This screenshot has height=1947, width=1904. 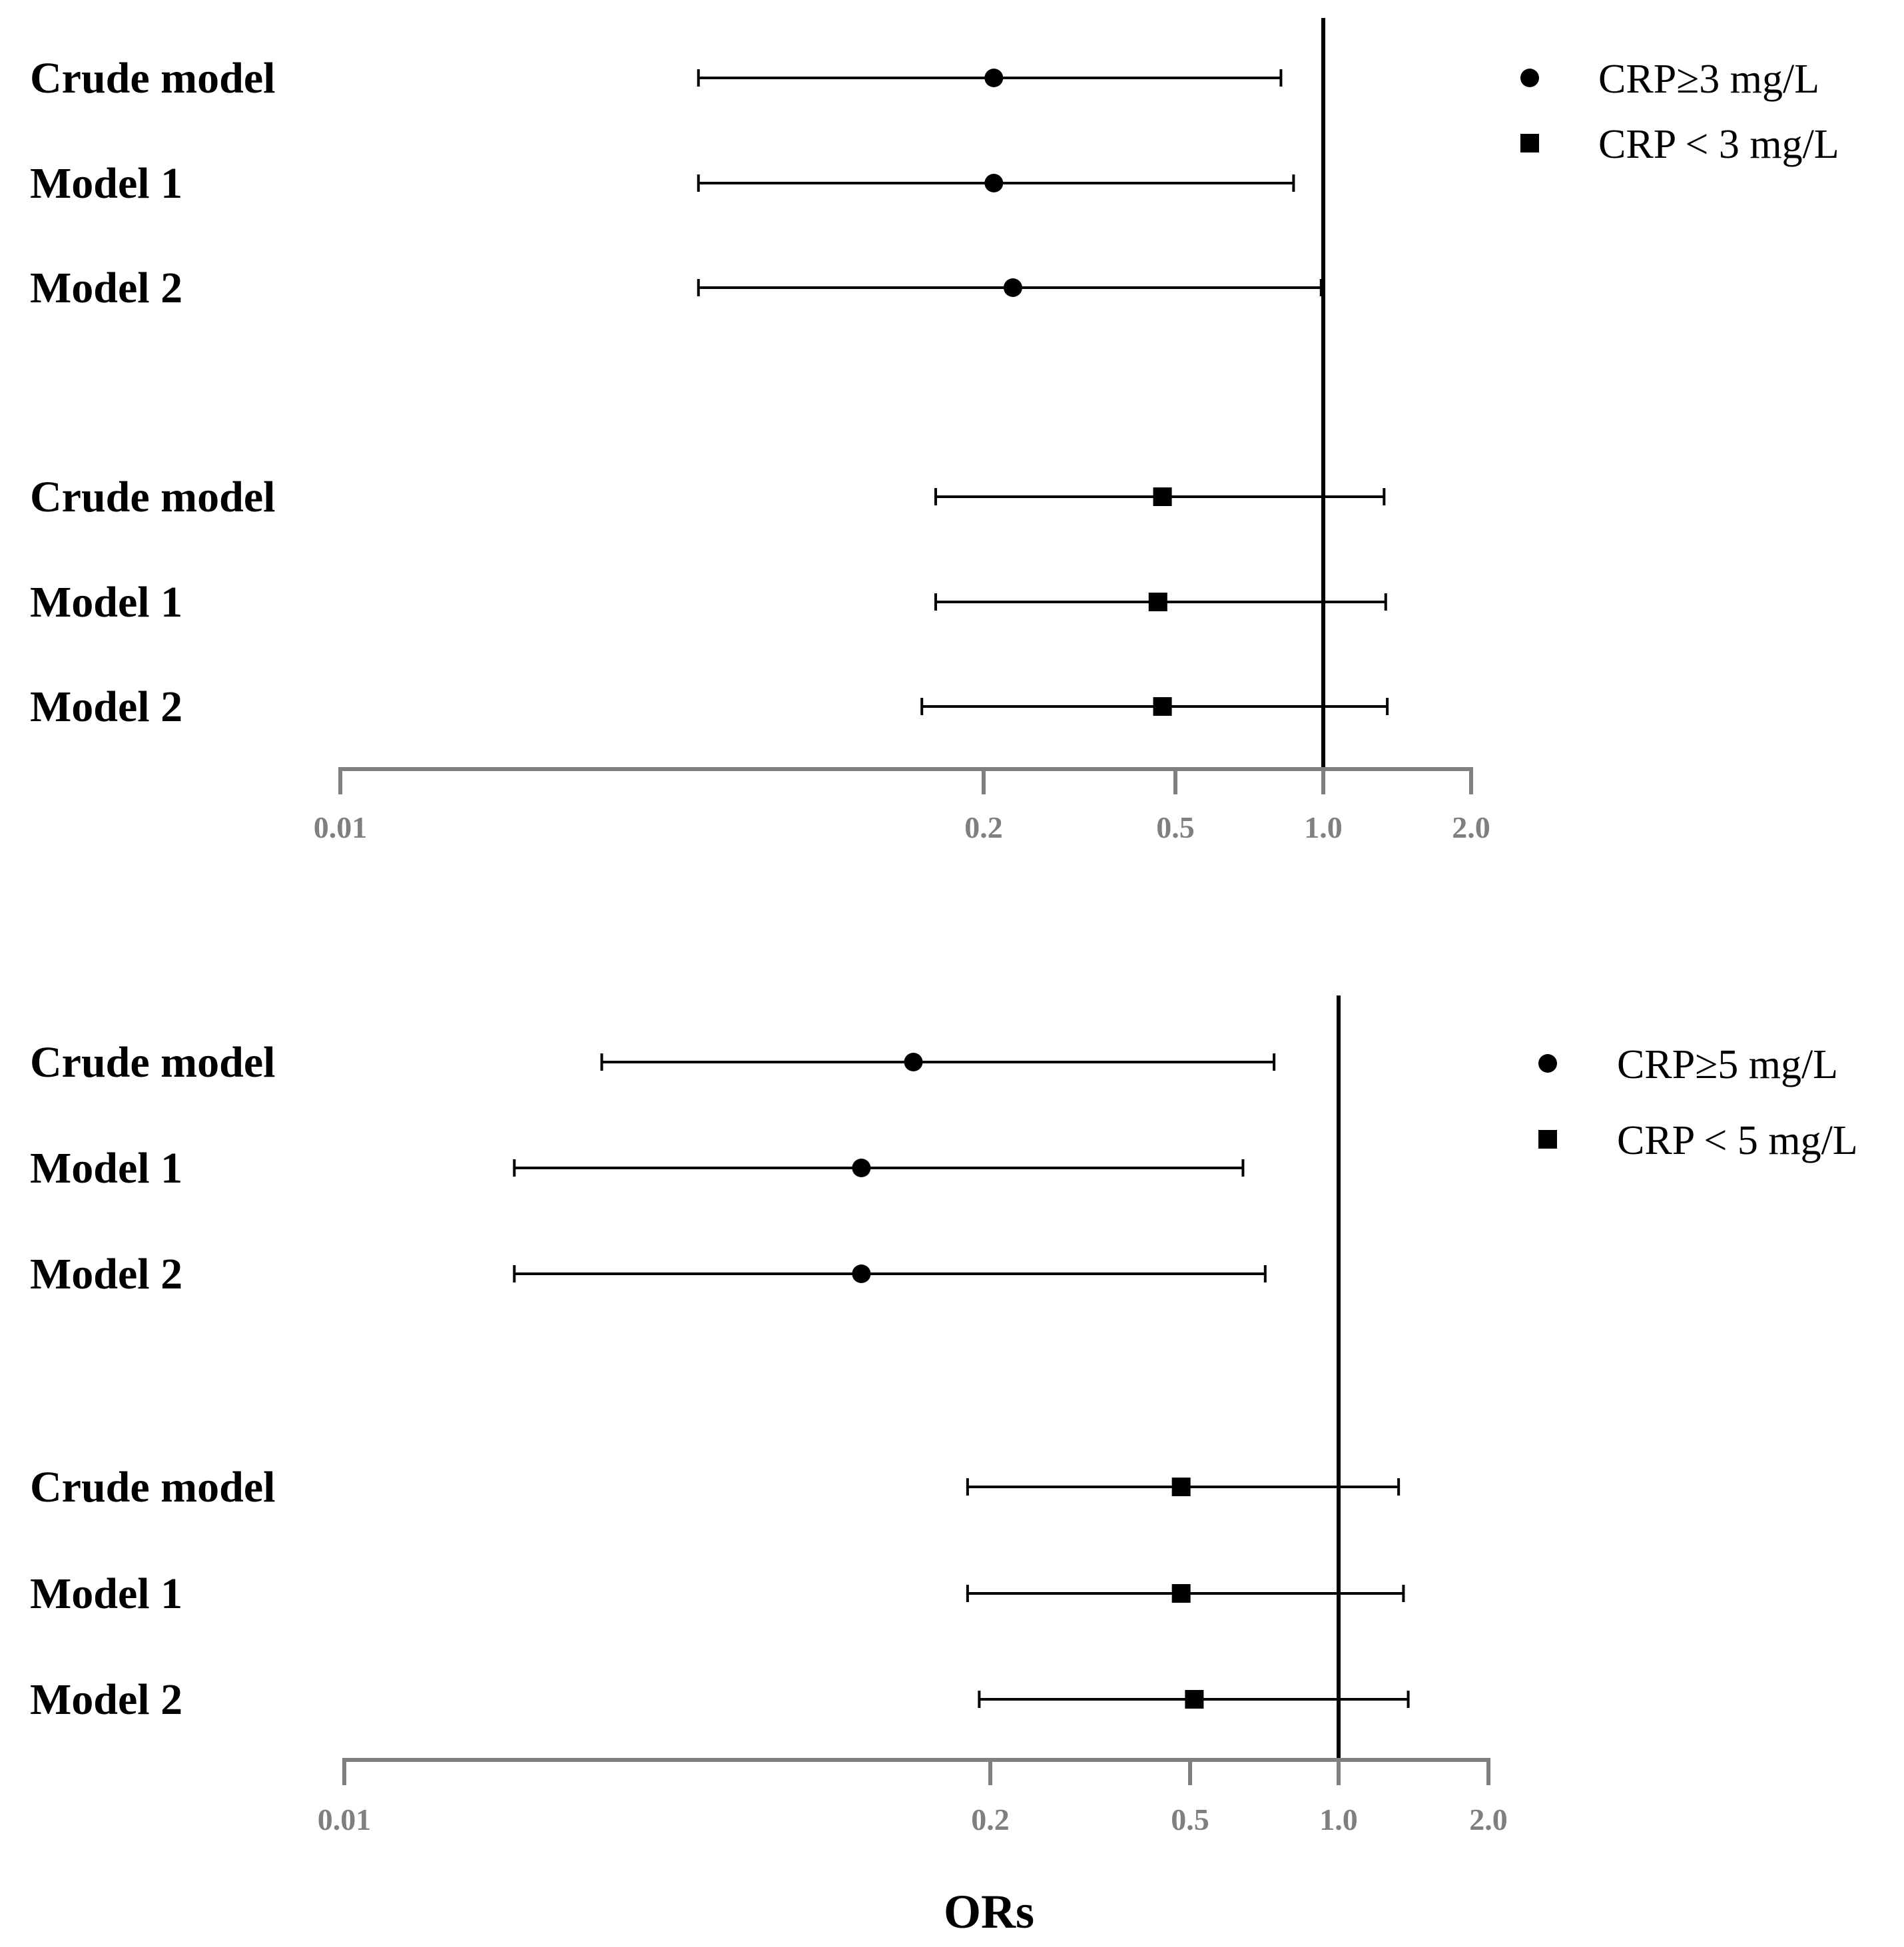 What do you see at coordinates (1727, 1064) in the screenshot?
I see `legend-label: CRP≥5 mg/L` at bounding box center [1727, 1064].